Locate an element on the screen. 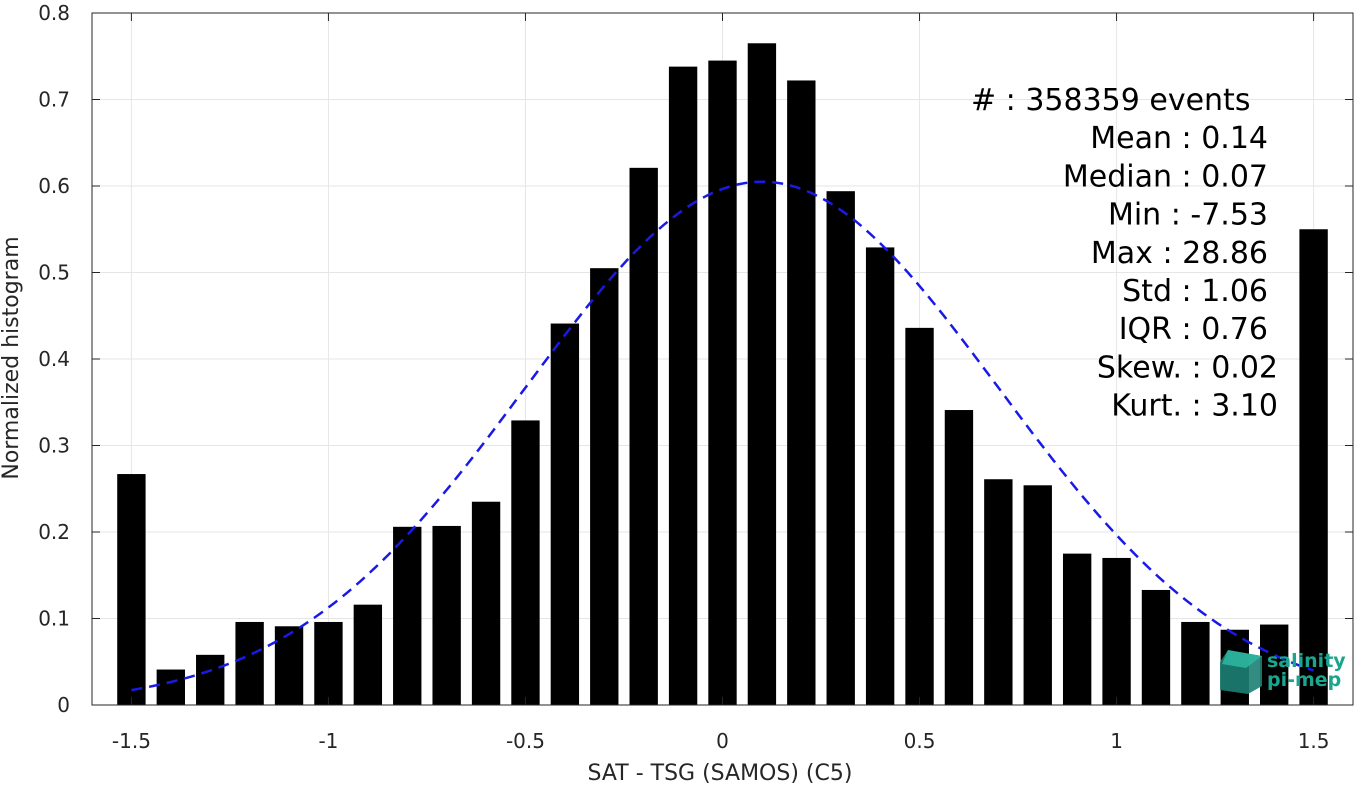 The width and height of the screenshot is (1367, 785). stat-line: Median : 0.07 is located at coordinates (1165, 176).